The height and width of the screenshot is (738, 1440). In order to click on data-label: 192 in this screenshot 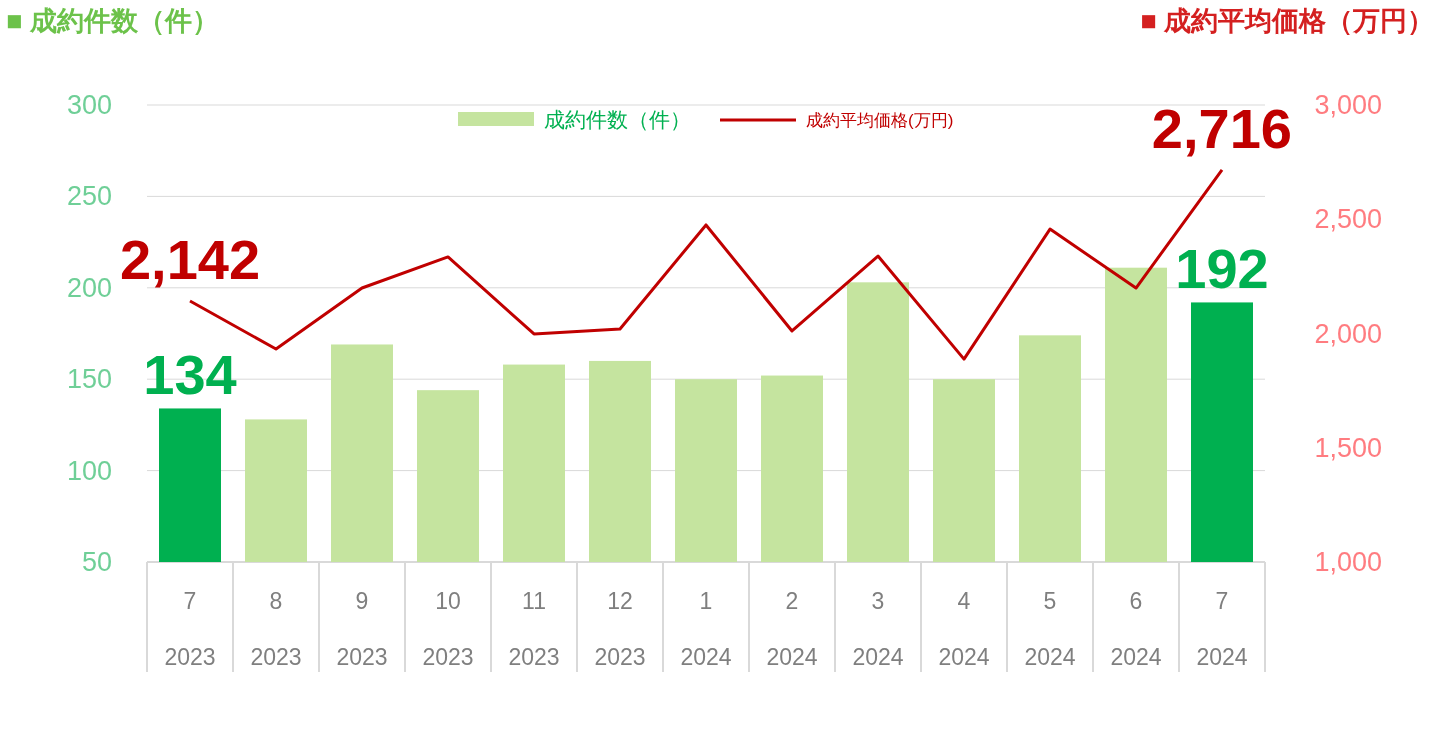, I will do `click(1222, 269)`.